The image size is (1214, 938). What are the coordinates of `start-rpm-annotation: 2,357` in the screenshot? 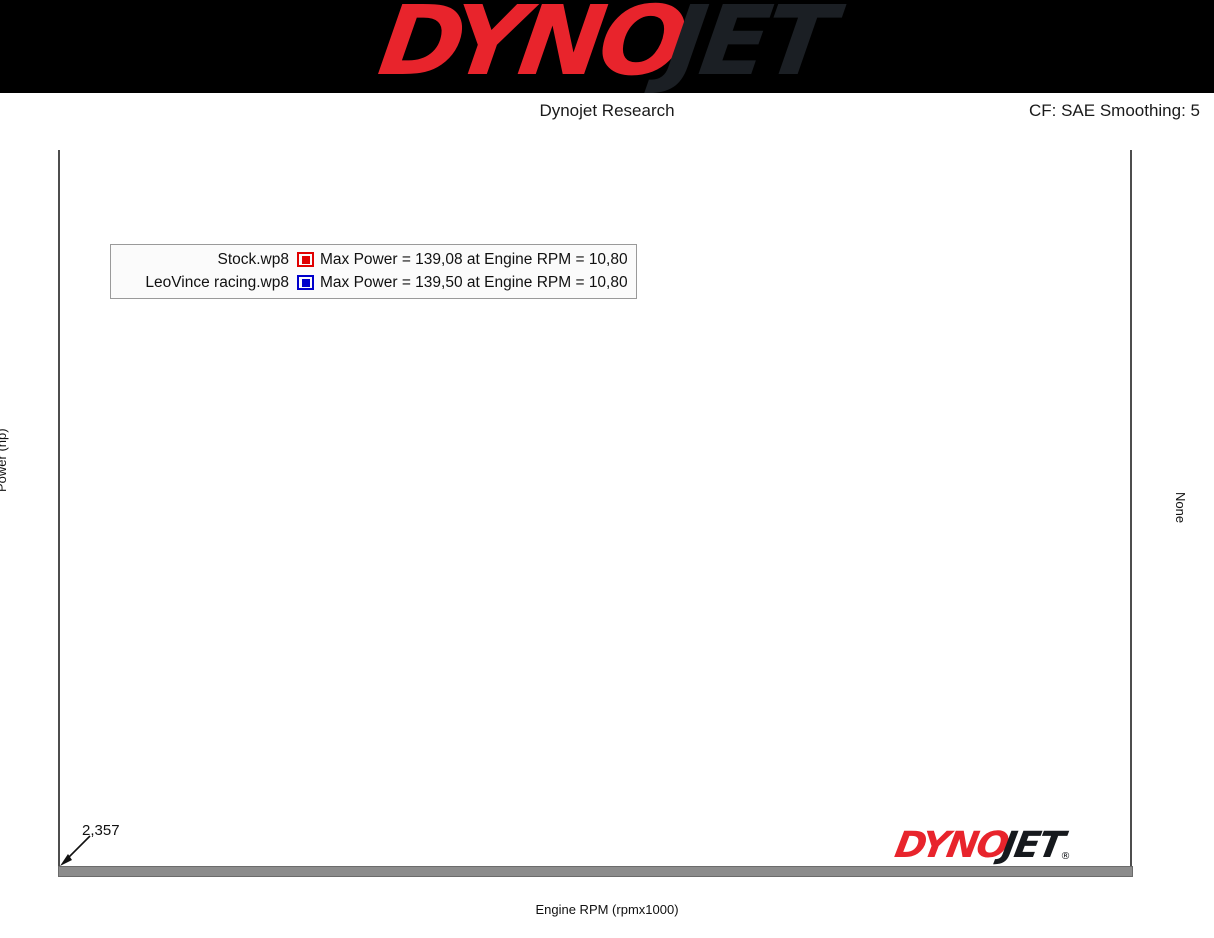 It's located at (101, 830).